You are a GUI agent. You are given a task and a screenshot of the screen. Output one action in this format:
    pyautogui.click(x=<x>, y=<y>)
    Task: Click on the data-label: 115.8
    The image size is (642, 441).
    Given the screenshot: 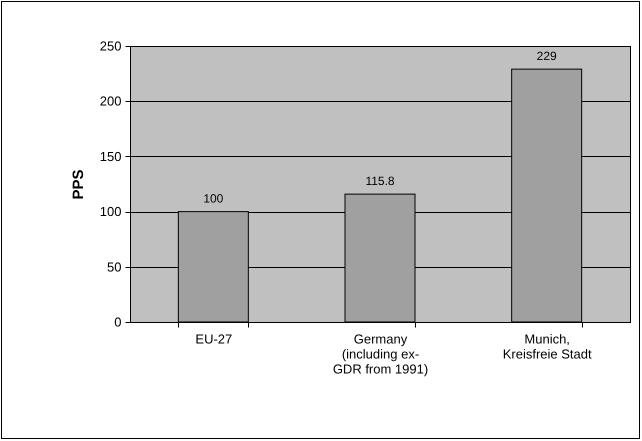 What is the action you would take?
    pyautogui.click(x=380, y=181)
    